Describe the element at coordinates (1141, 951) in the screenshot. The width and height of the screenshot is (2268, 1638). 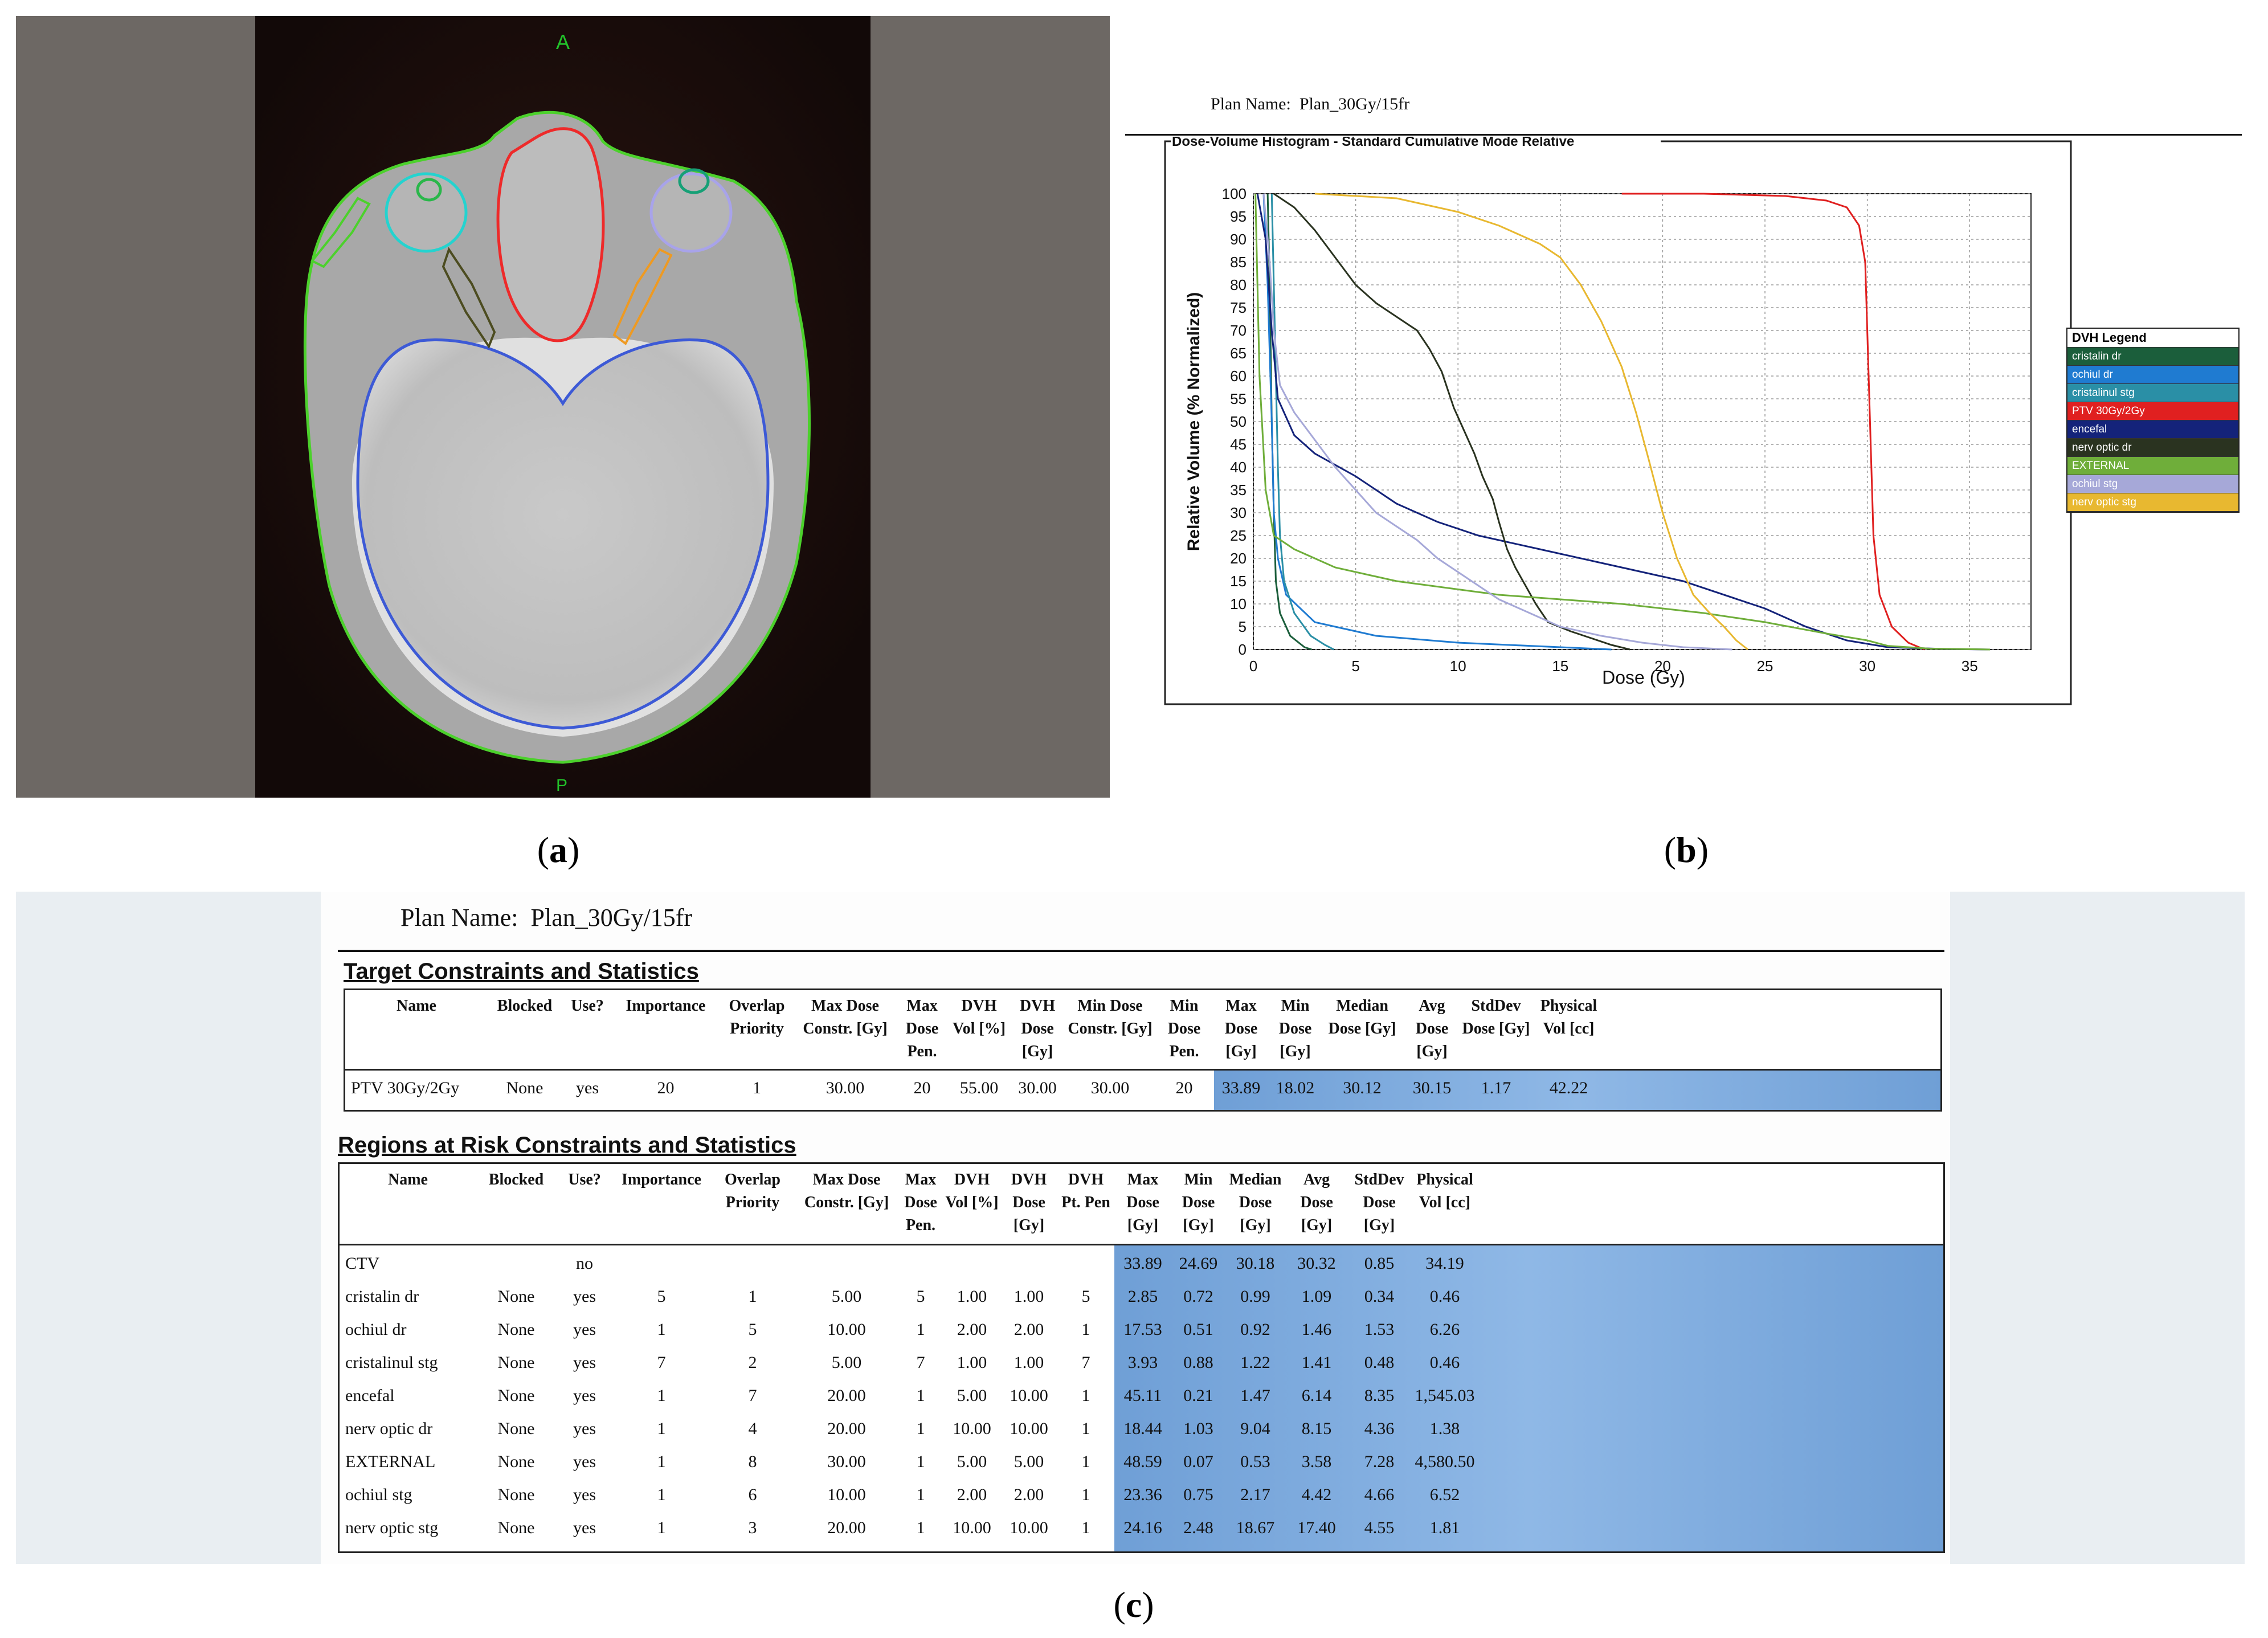
I see `stats-divider` at that location.